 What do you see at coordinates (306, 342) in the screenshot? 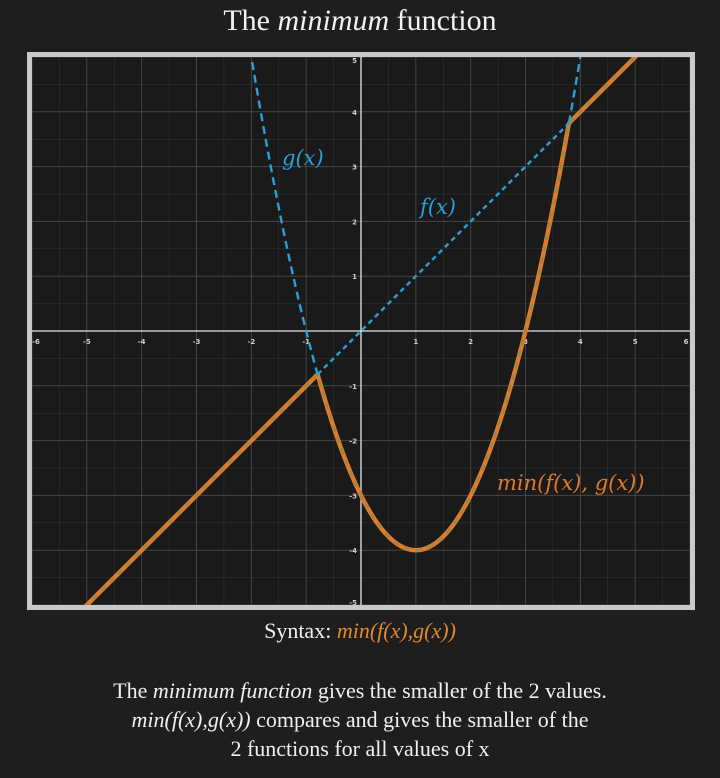
I see `x-tick-label: -1` at bounding box center [306, 342].